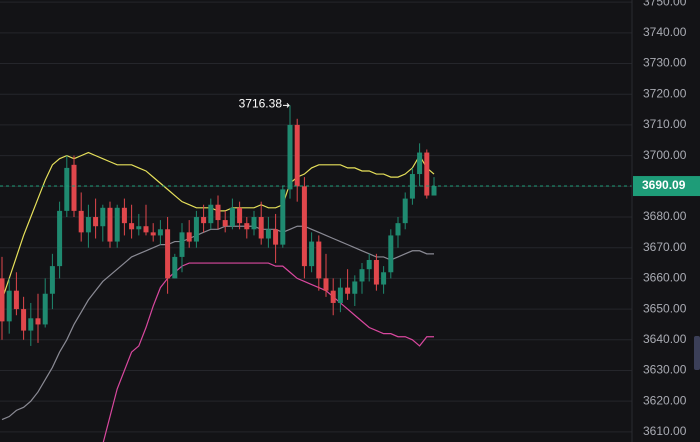 The height and width of the screenshot is (442, 700). I want to click on y-tick-label: 3740.00, so click(665, 32).